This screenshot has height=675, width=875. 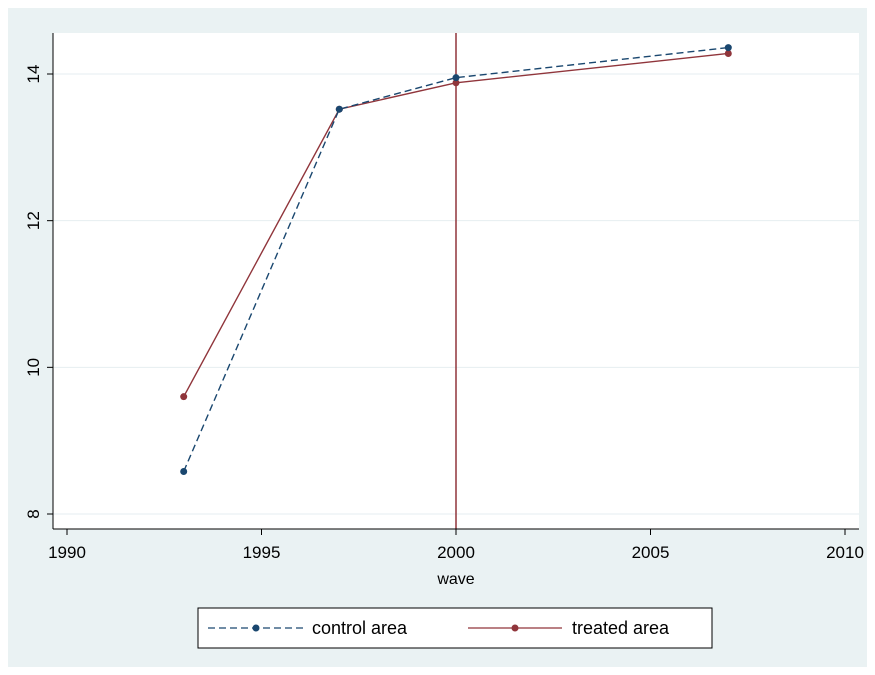 I want to click on point-control-area-1993, so click(x=184, y=471).